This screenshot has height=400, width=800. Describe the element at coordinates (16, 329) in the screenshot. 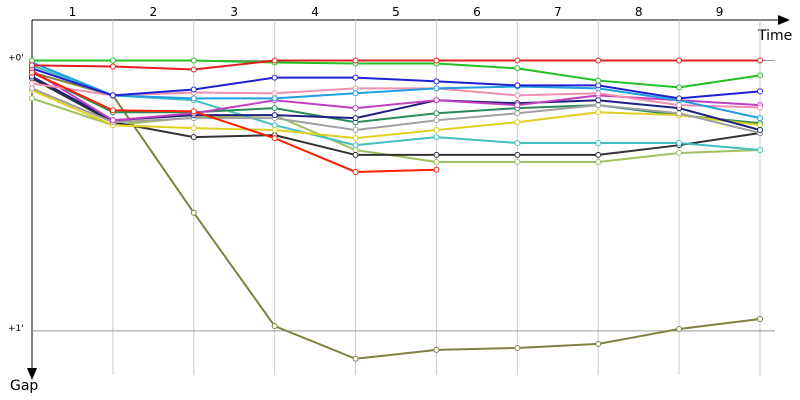

I see `y-tick-label: +1'` at that location.